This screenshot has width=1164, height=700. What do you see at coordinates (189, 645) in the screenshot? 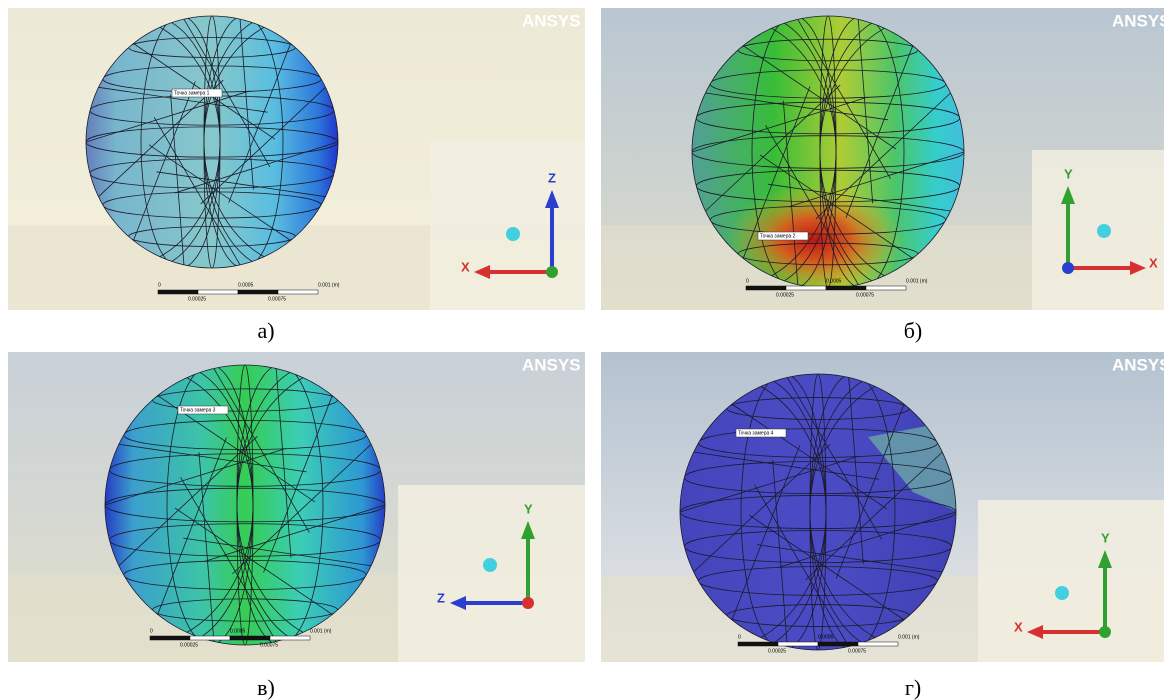
I see `scale-label: 0.00025` at bounding box center [189, 645].